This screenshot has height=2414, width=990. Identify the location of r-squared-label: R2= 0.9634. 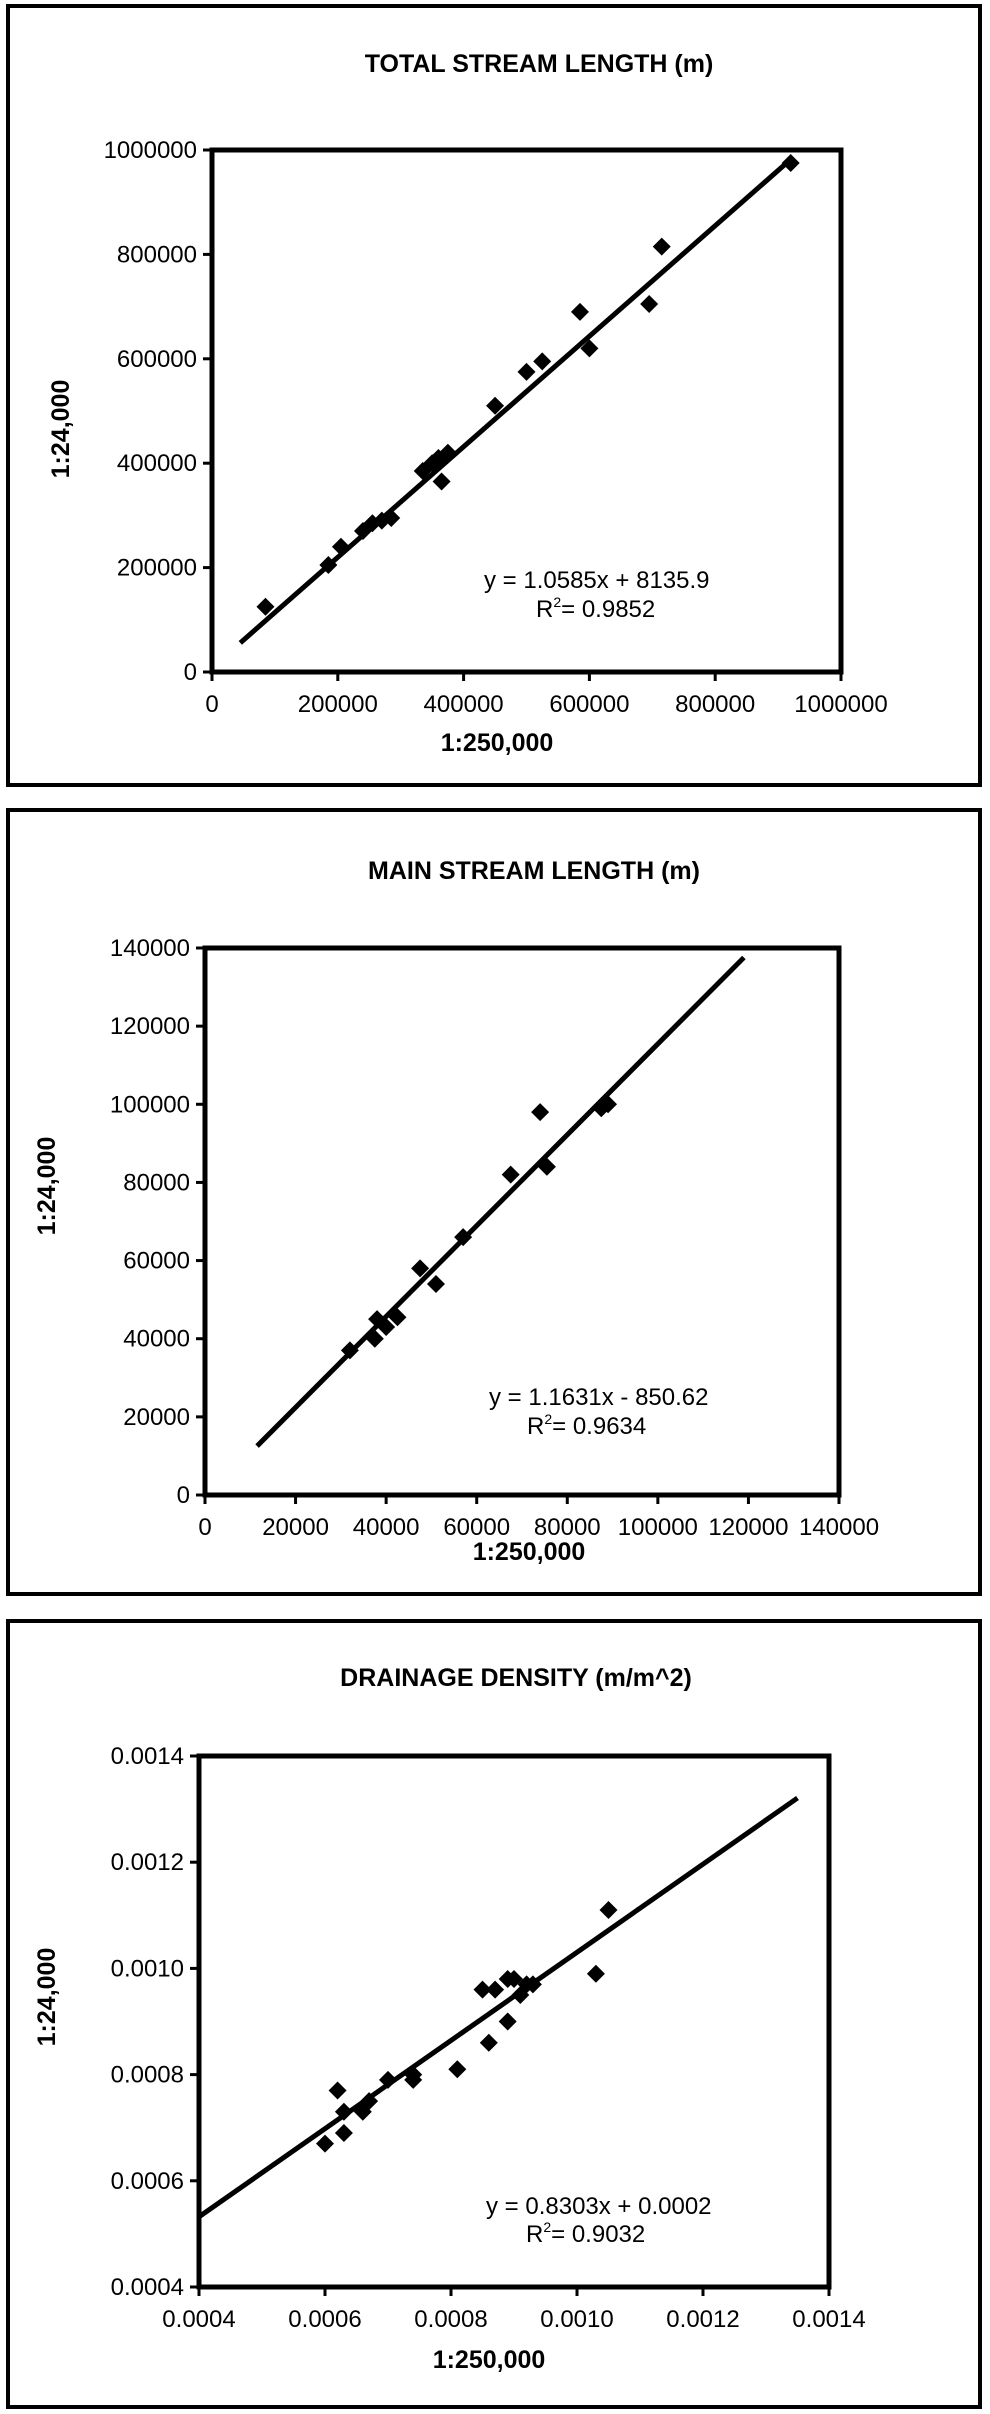
(586, 1425).